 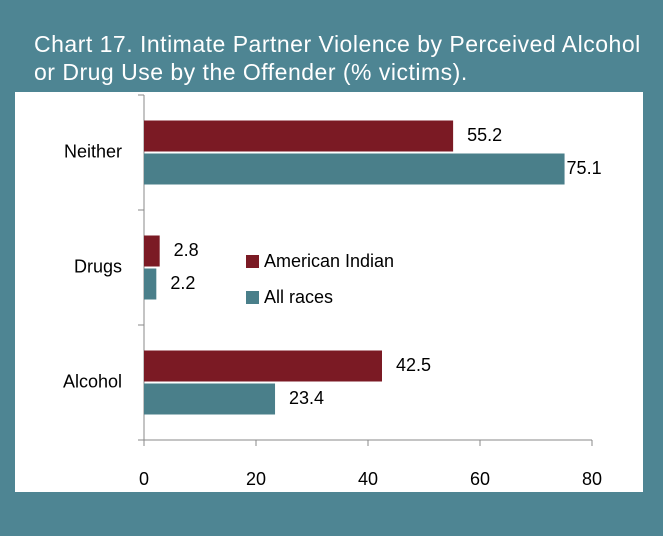 I want to click on data-label: 2.8, so click(x=186, y=250).